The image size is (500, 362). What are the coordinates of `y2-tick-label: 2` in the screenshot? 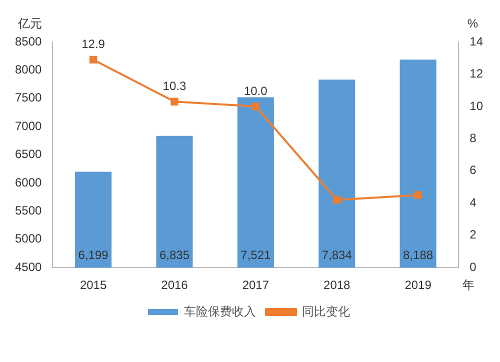 It's located at (473, 235).